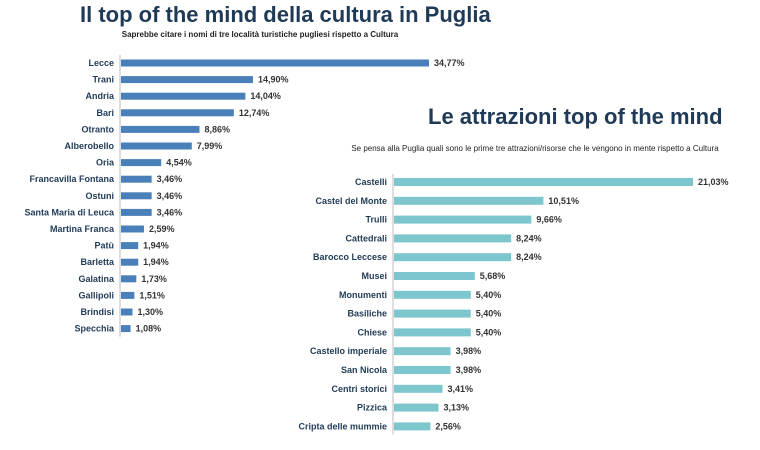 This screenshot has width=760, height=450. Describe the element at coordinates (457, 408) in the screenshot. I see `value-label: 3,13%` at that location.